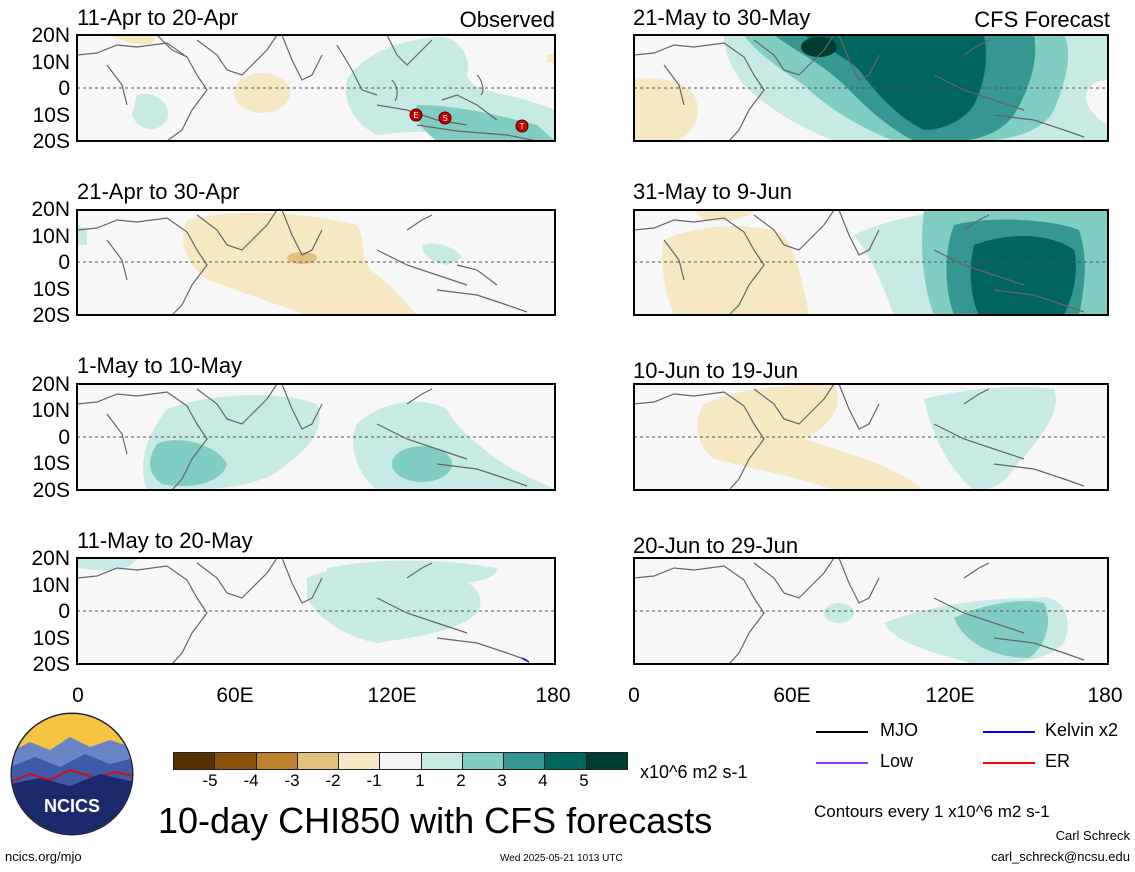 This screenshot has width=1135, height=872. What do you see at coordinates (165, 540) in the screenshot?
I see `panel-title: 11-May to 20-May` at bounding box center [165, 540].